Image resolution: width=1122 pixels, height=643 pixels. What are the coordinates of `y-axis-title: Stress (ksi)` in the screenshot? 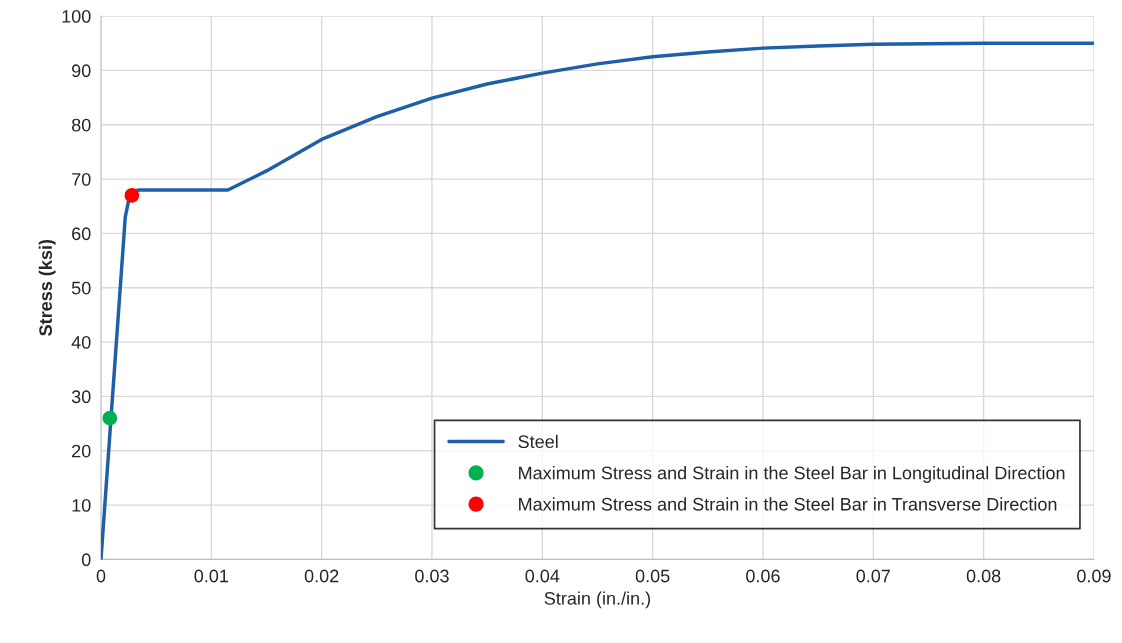 It's located at (47, 287).